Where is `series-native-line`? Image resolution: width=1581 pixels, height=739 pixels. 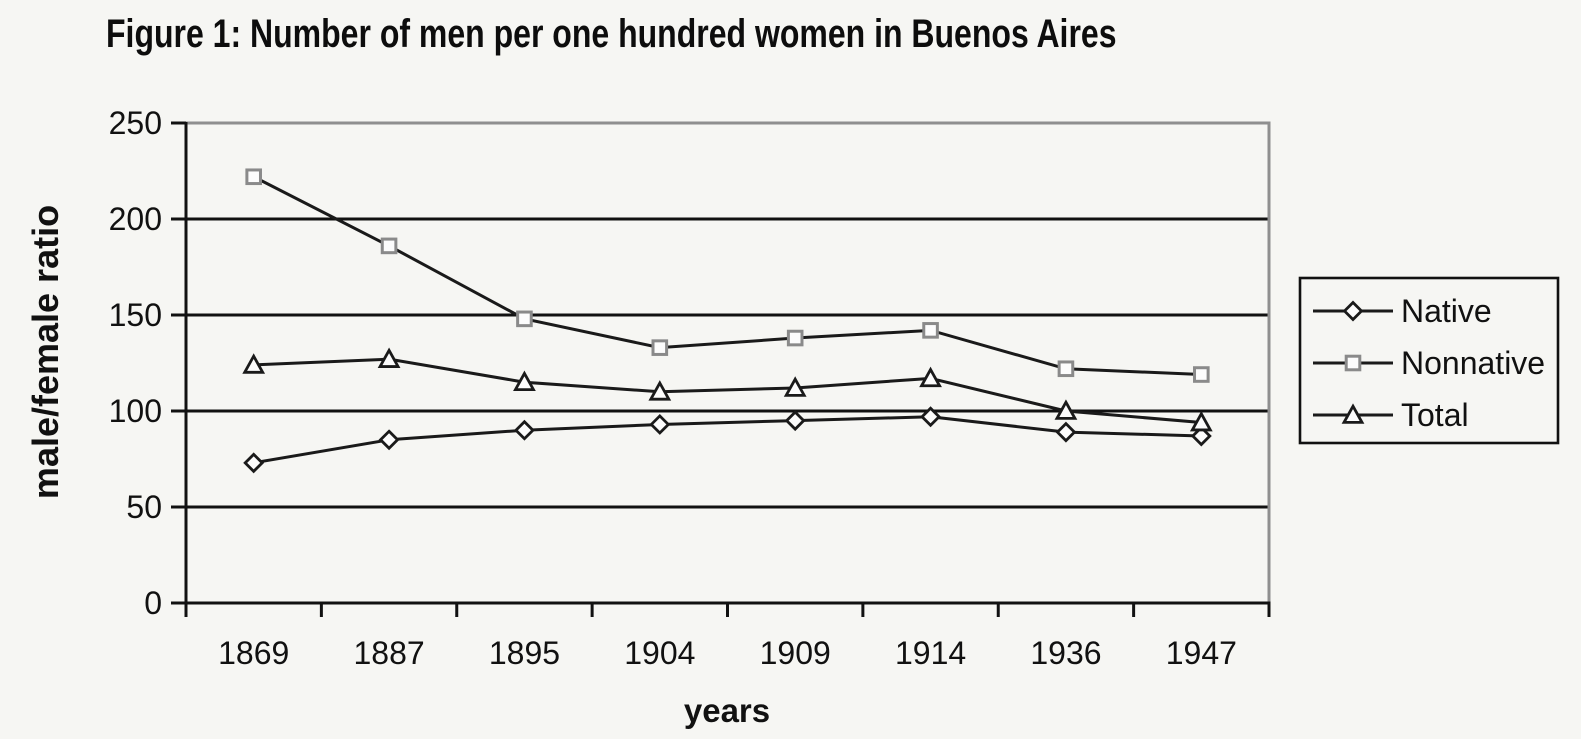
series-native-line is located at coordinates (727, 440).